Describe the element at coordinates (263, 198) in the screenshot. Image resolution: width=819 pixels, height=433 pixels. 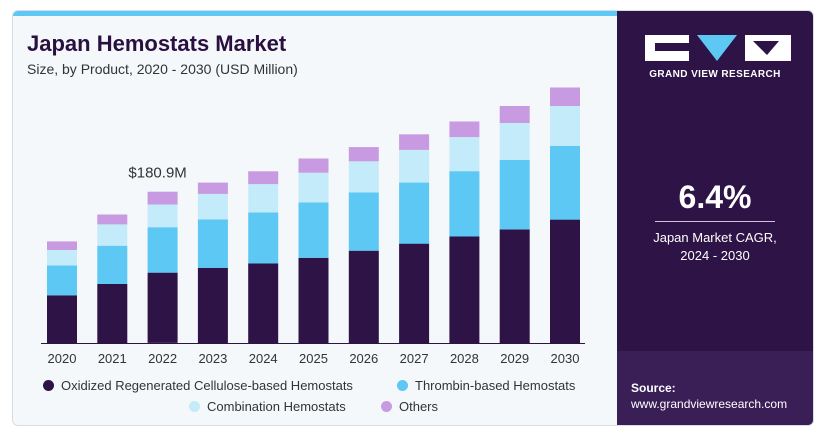
I see `bar-combination-2024` at that location.